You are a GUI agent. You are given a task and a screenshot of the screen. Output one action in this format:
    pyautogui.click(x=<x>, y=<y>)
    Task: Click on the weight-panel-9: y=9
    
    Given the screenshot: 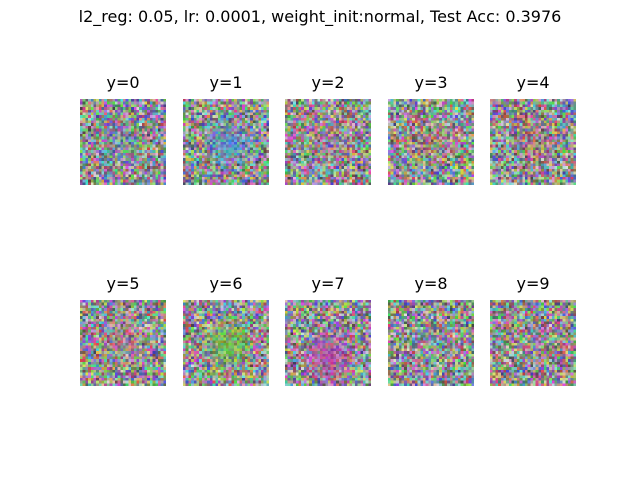 What is the action you would take?
    pyautogui.click(x=533, y=330)
    